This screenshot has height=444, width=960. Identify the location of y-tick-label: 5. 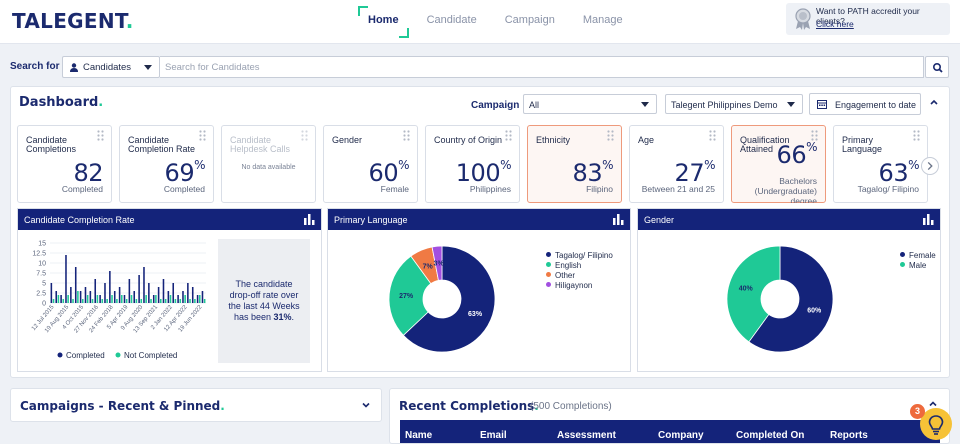
(44, 284).